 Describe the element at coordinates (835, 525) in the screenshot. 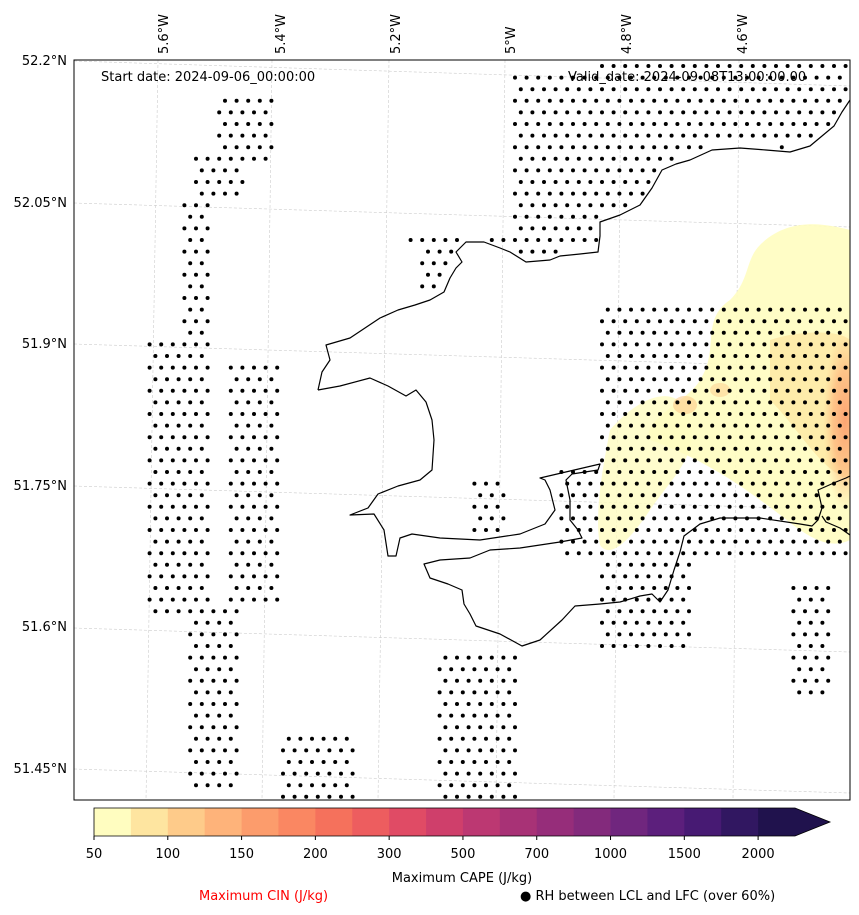

I see `coastline-east` at that location.